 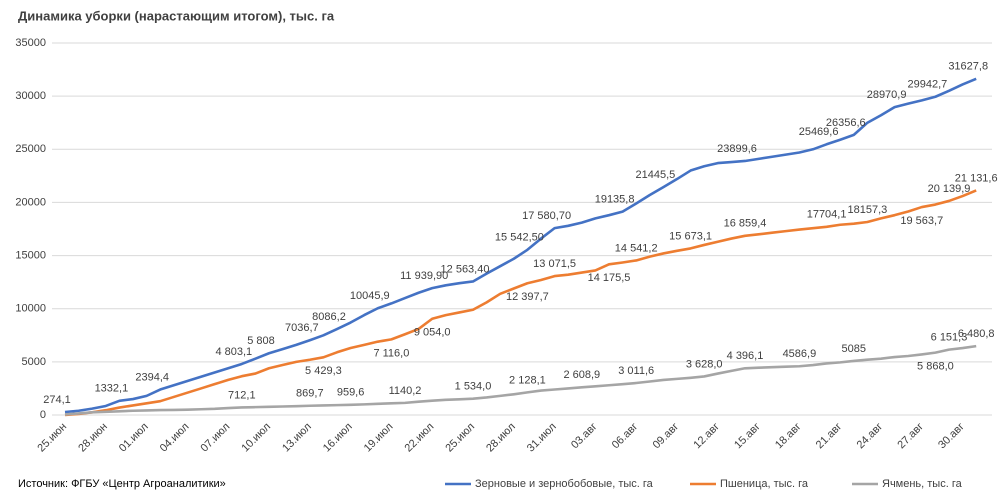 I want to click on data-label: 2 608,9, so click(x=581, y=375).